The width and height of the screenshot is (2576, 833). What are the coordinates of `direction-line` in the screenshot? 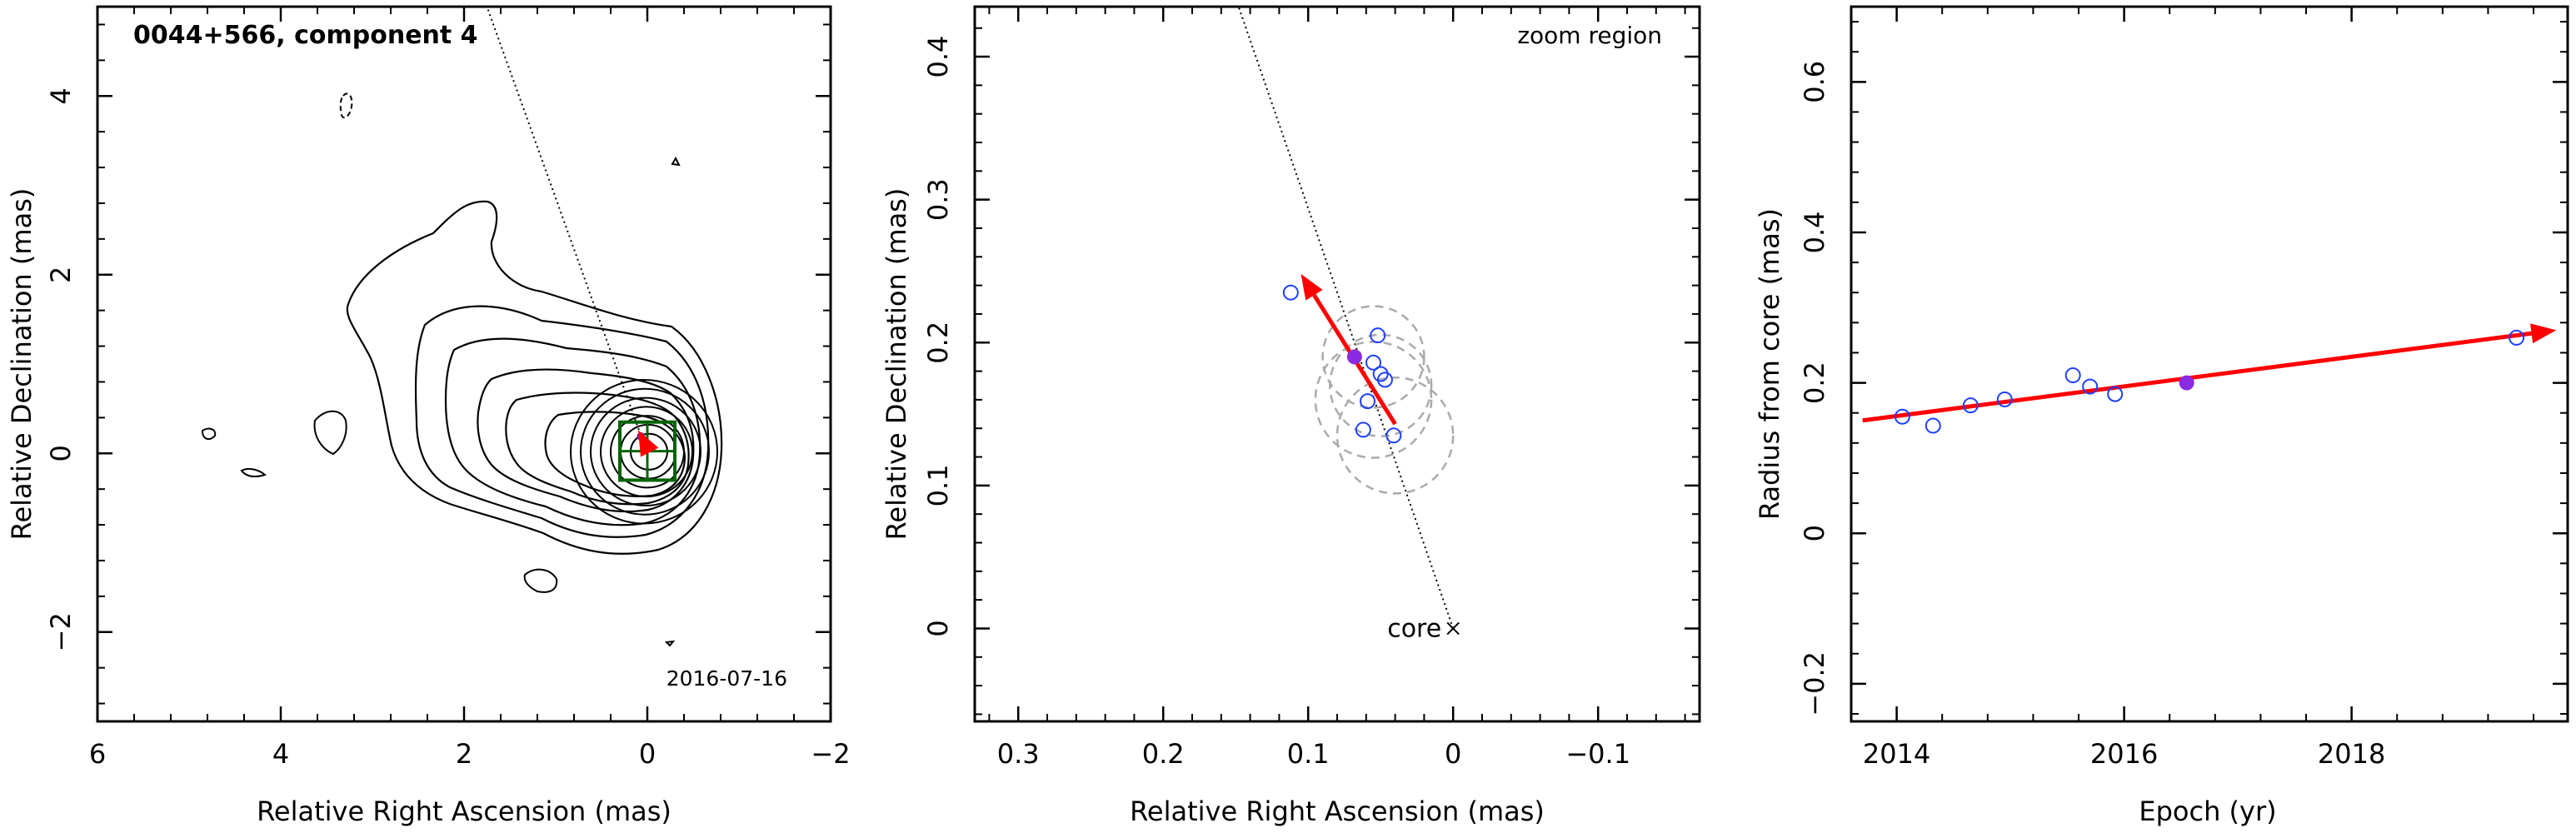 It's located at (1346, 317).